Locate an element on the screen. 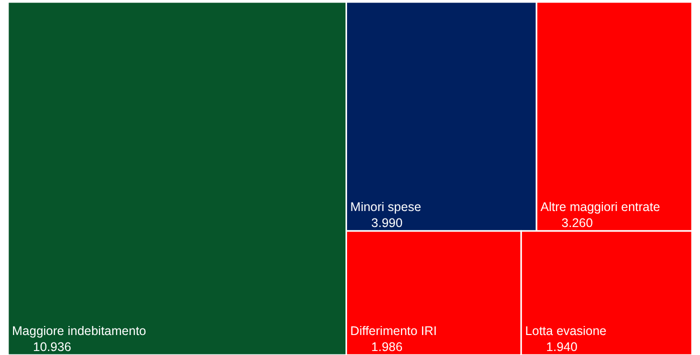 The image size is (700, 355). data-label: 10.936 is located at coordinates (52, 347).